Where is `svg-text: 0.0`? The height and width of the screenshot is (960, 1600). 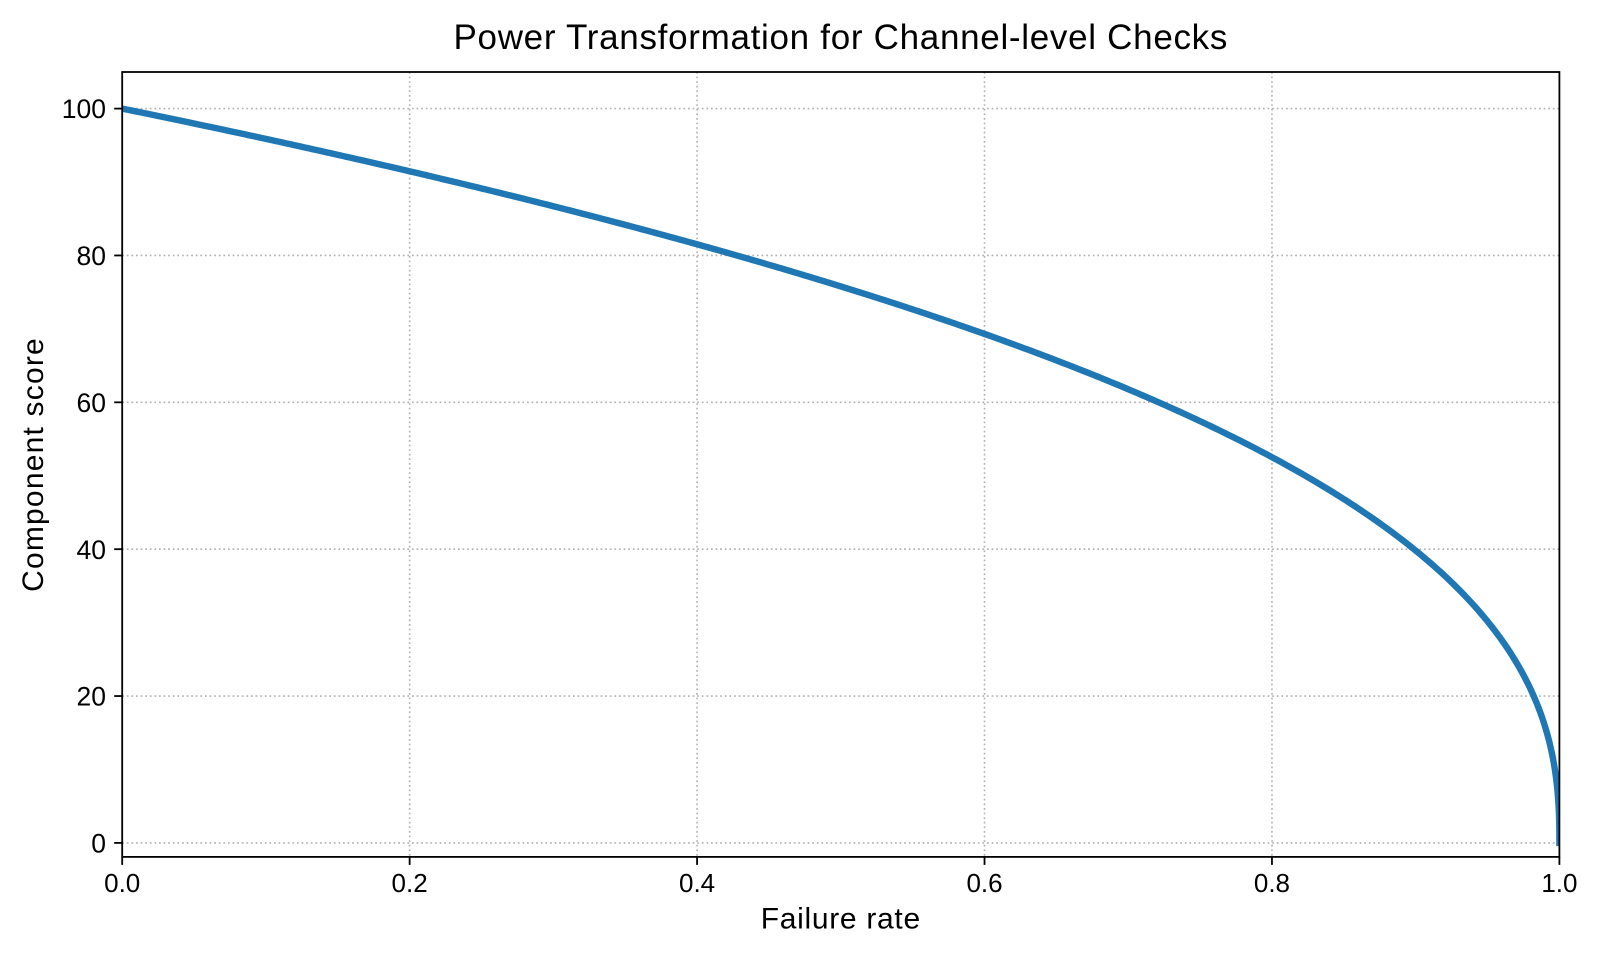
svg-text: 0.0 is located at coordinates (122, 883).